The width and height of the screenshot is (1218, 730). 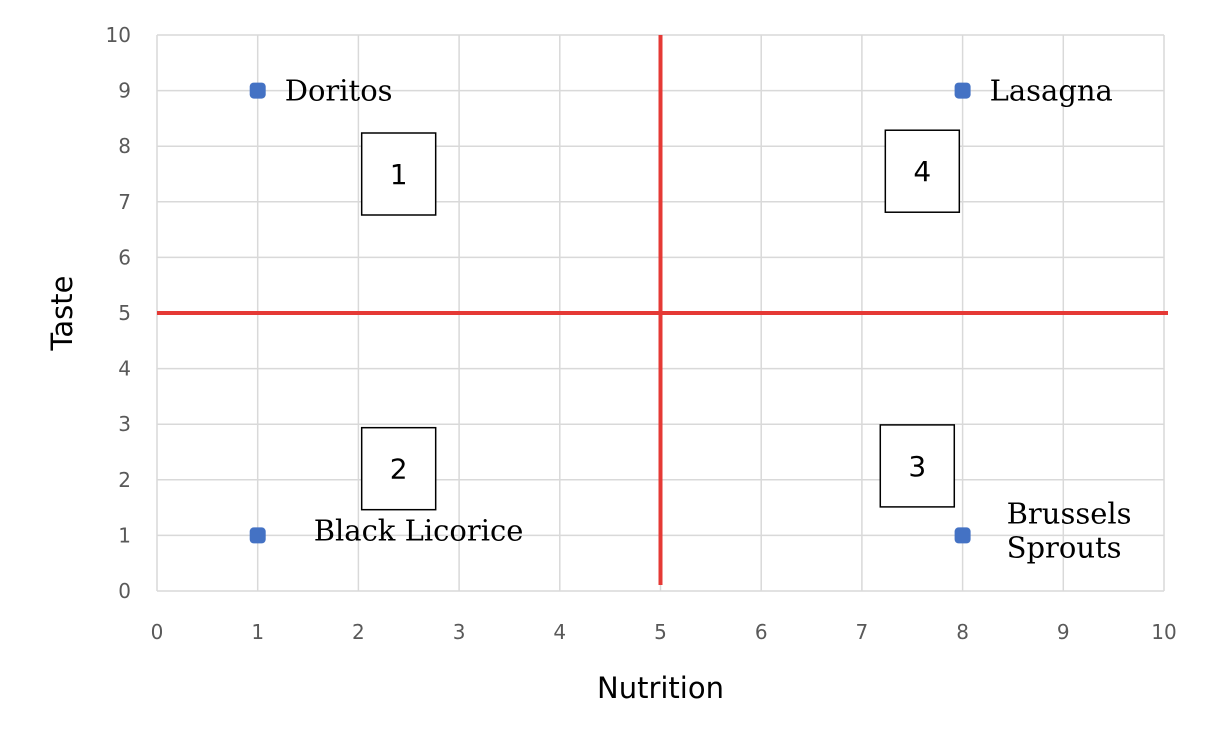 I want to click on quadrant-label-4: 4, so click(x=922, y=171).